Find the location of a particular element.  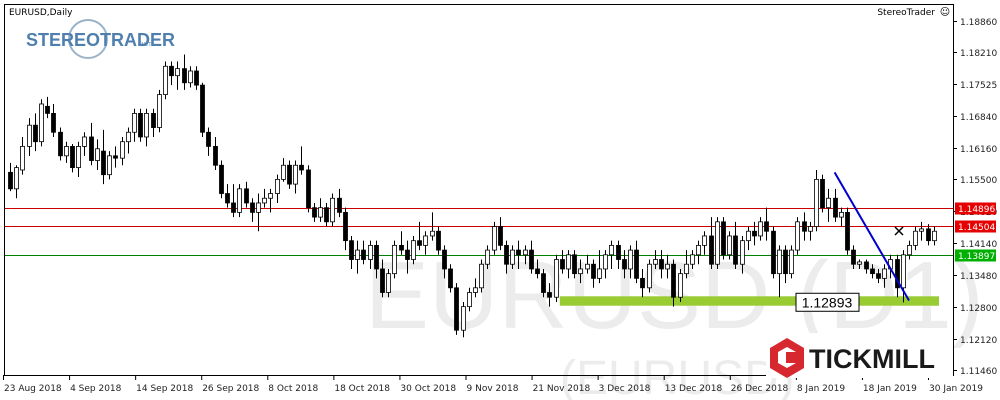

tickmill-logo: TICKMILL is located at coordinates (859, 355).